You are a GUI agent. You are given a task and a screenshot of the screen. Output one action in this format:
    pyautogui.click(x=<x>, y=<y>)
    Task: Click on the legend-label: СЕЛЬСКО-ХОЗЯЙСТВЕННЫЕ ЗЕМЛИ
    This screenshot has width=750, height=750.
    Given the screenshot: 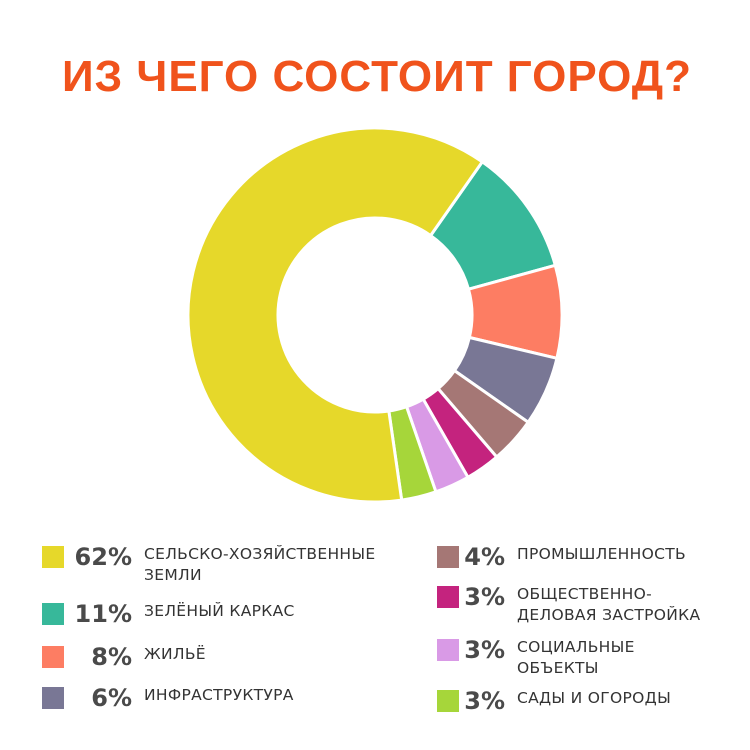 What is the action you would take?
    pyautogui.click(x=259, y=565)
    